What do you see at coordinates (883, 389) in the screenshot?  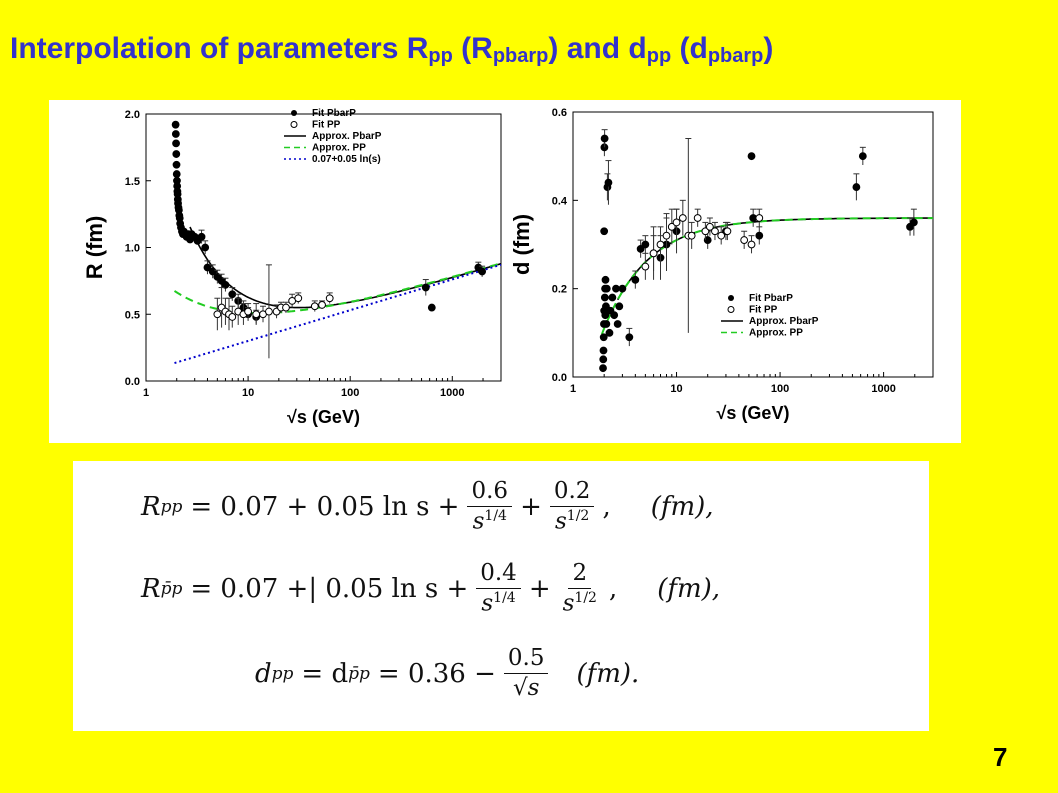 I see `x-tick-label: 1000` at bounding box center [883, 389].